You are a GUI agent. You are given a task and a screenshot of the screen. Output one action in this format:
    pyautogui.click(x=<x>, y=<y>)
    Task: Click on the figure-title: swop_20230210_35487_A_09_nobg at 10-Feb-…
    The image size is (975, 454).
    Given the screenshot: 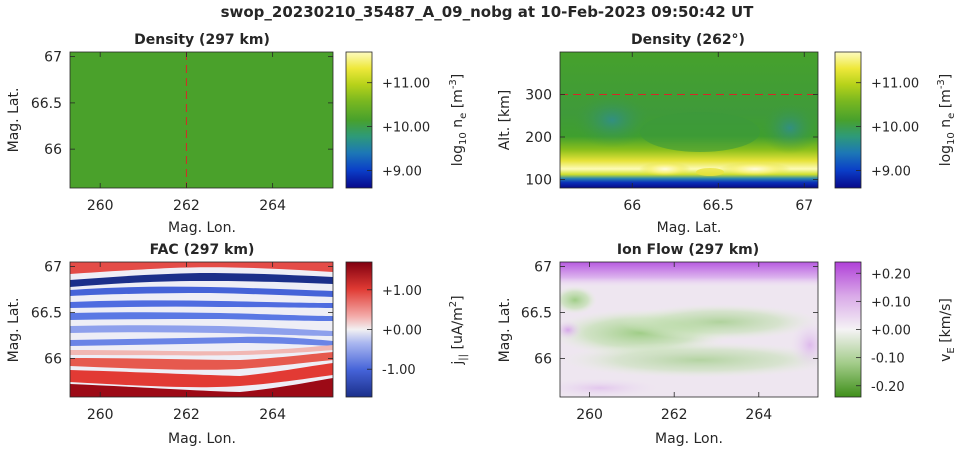 What is the action you would take?
    pyautogui.click(x=488, y=12)
    